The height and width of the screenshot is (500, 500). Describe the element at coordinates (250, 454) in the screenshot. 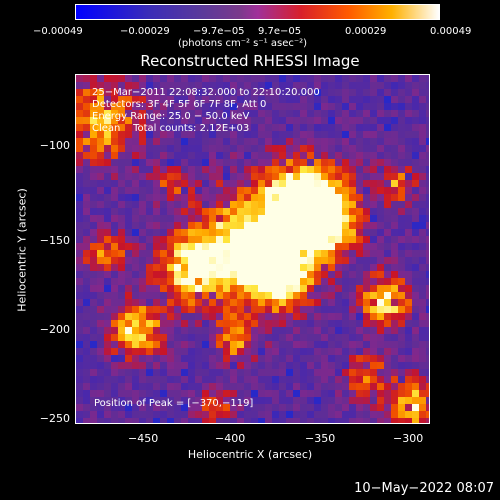

I see `x-axis-label: Heliocentric X (arcsec)` at that location.